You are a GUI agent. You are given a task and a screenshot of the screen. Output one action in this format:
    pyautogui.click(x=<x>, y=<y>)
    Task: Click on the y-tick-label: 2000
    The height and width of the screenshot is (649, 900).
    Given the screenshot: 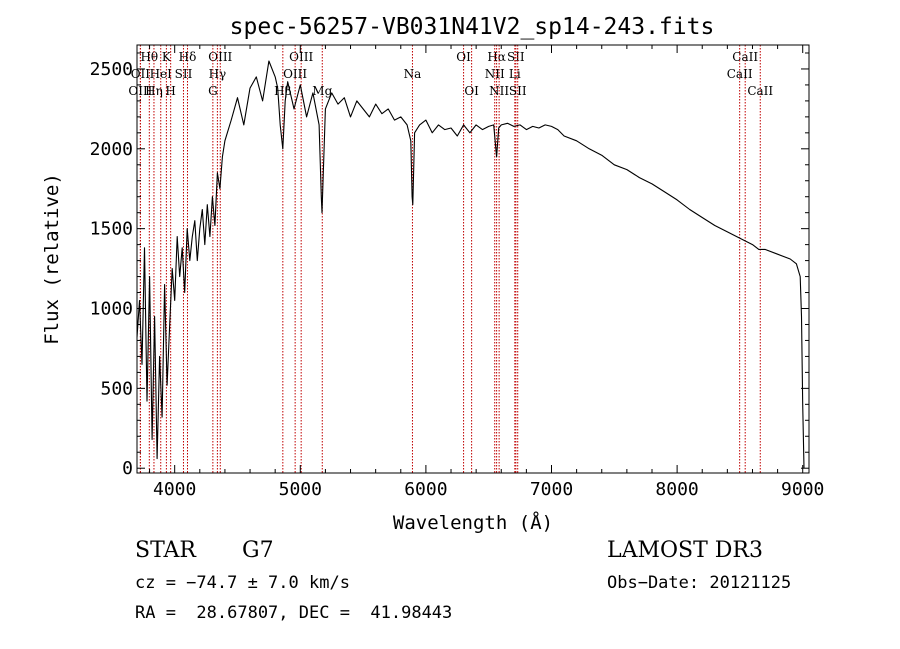 What is the action you would take?
    pyautogui.click(x=111, y=149)
    